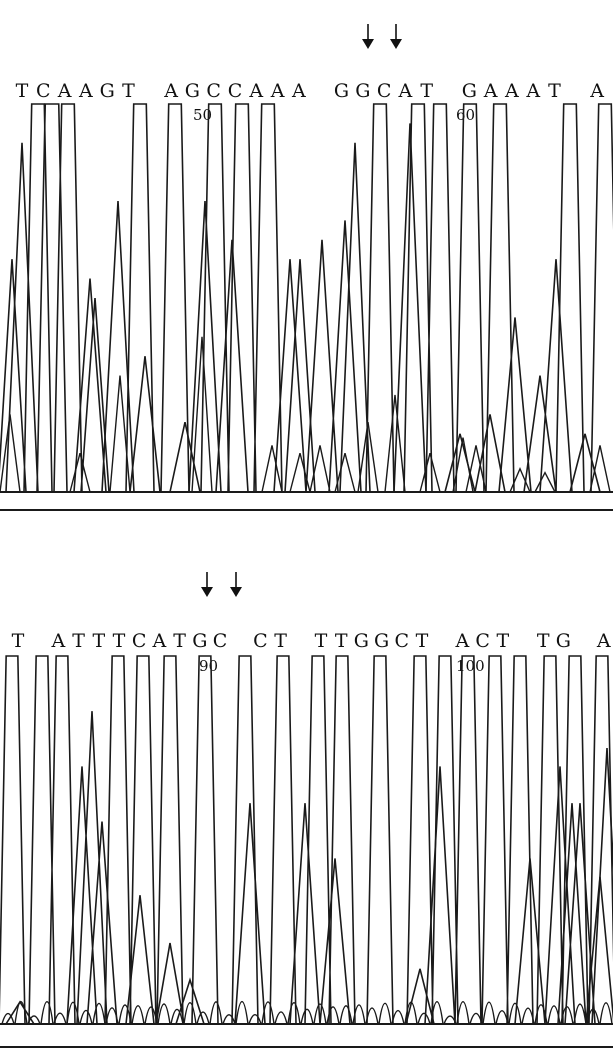 The height and width of the screenshot is (1057, 613). Describe the element at coordinates (203, 115) in the screenshot. I see `position-label: 50` at that location.